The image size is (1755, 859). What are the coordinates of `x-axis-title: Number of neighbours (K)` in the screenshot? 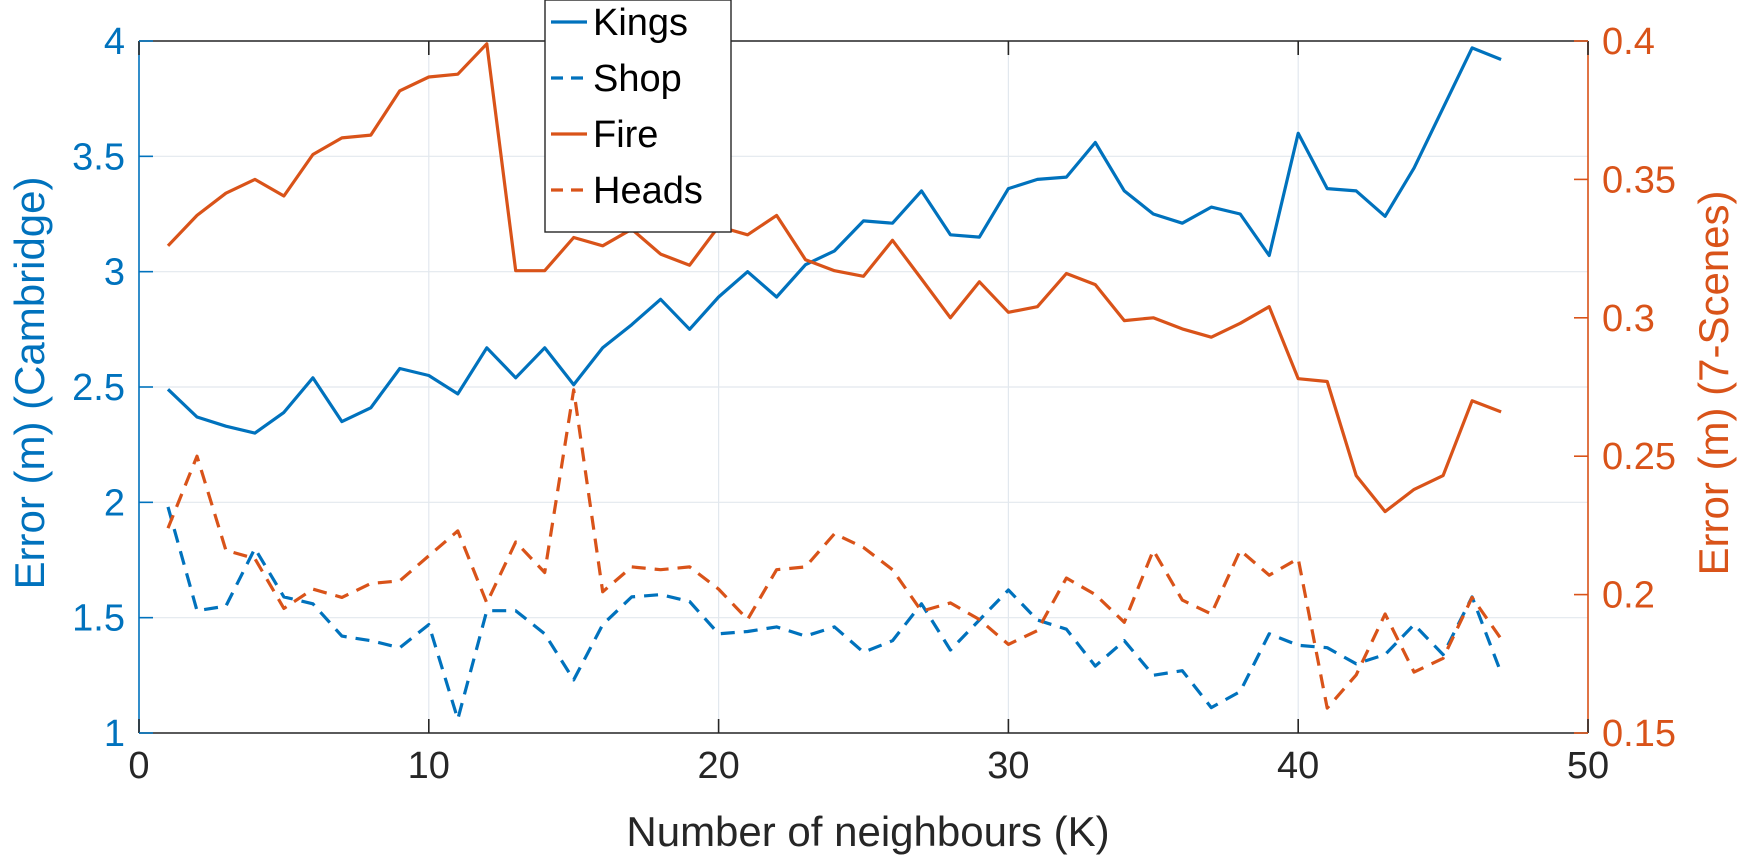 It's located at (867, 831).